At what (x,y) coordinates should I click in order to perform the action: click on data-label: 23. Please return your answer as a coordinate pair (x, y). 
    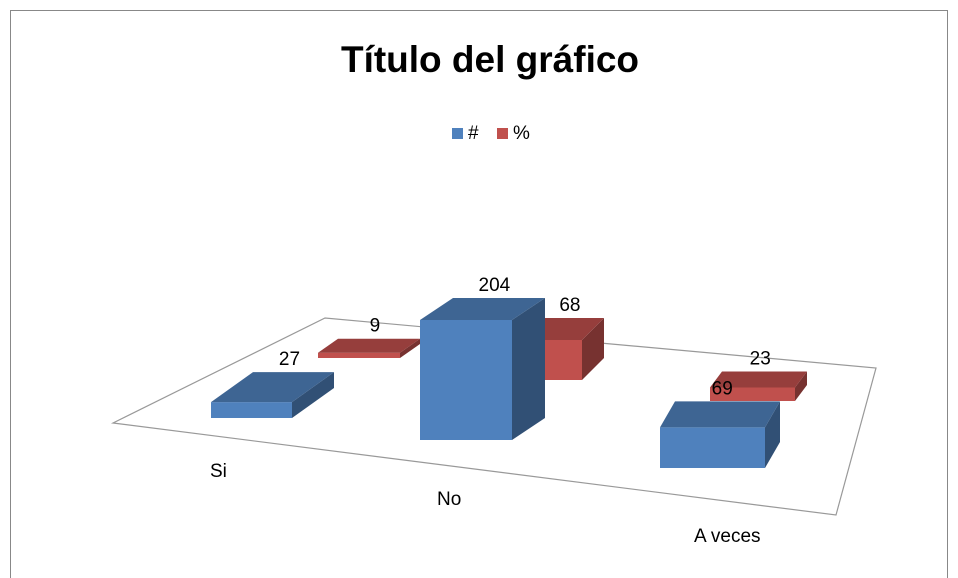
    Looking at the image, I should click on (760, 358).